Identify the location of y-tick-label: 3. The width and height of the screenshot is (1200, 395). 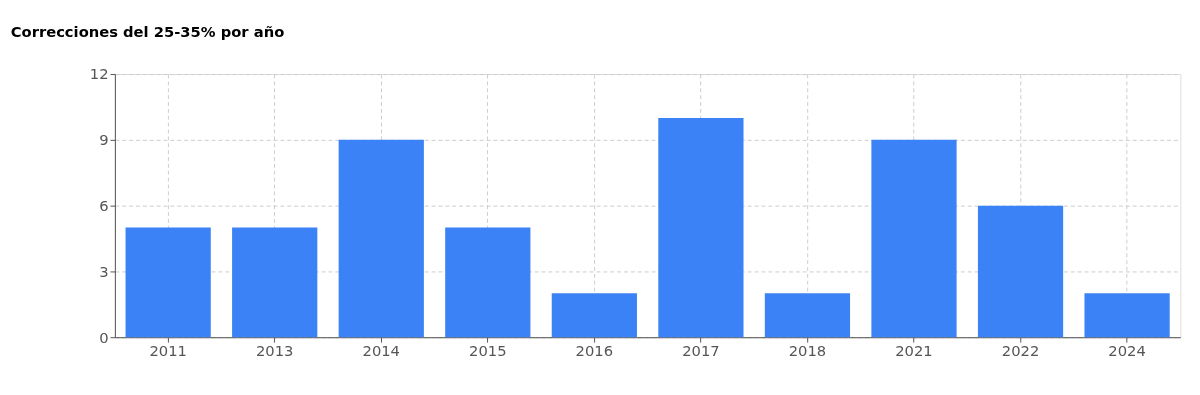
(104, 271).